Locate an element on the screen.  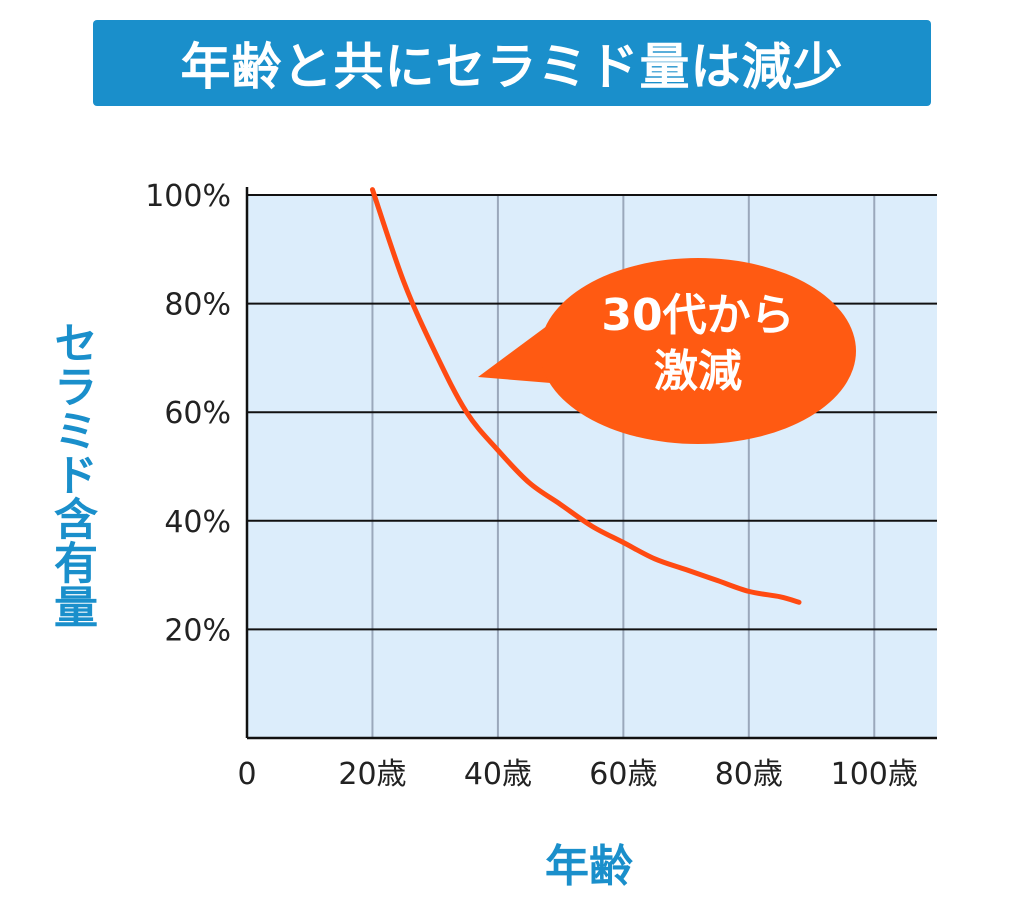
y-tick-label: 80% is located at coordinates (197, 305).